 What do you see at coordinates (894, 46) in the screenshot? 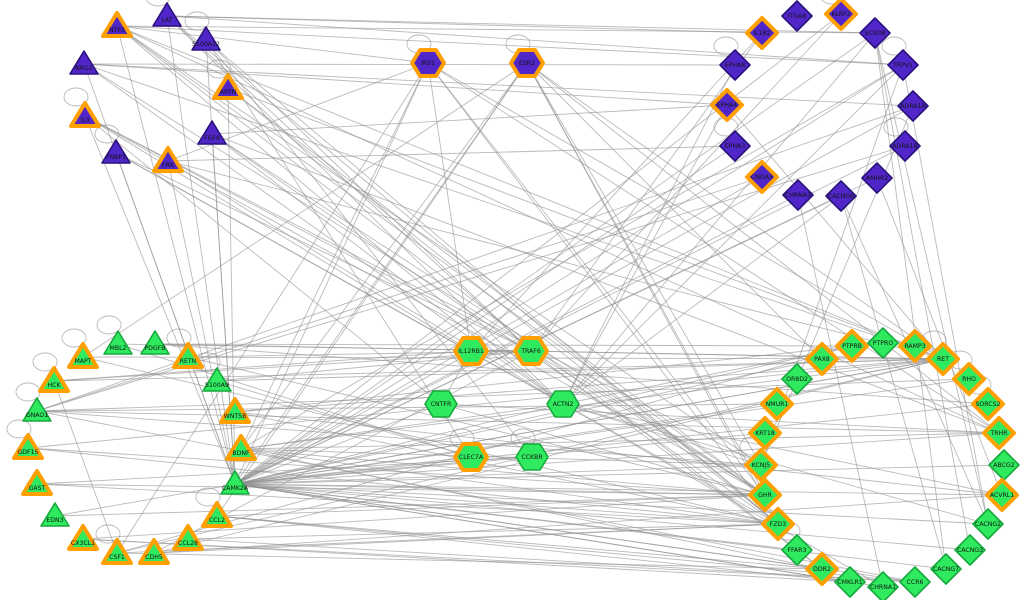
I see `self-loop-TRPV1` at bounding box center [894, 46].